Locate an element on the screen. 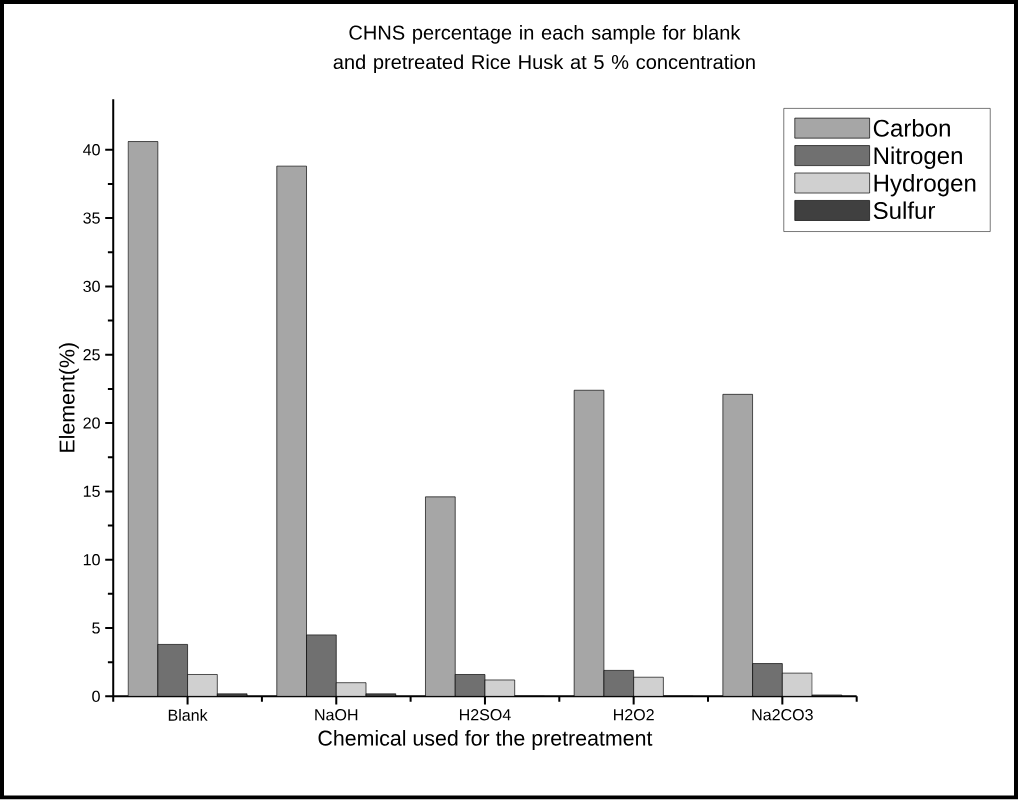 The width and height of the screenshot is (1018, 800). y-tick-label: 40 is located at coordinates (91, 150).